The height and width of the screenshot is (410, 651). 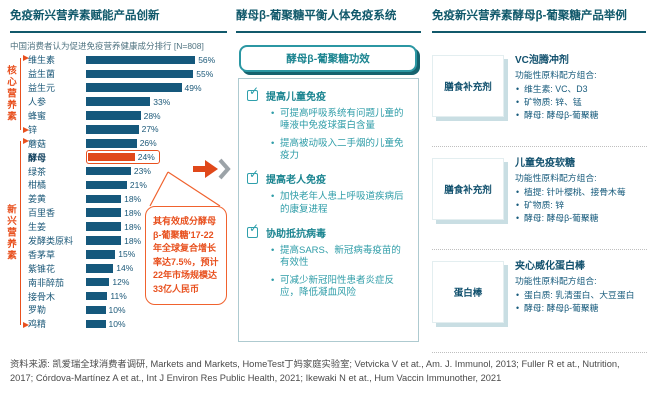 I want to click on product-ingredient: 酵母: 酵母β-葡聚糖, so click(x=581, y=218).